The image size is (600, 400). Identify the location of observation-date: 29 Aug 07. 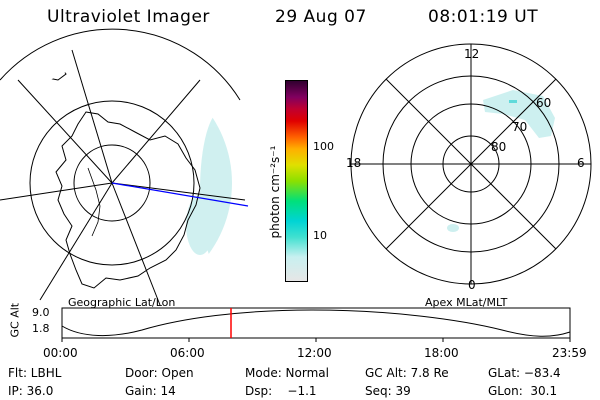
(321, 17).